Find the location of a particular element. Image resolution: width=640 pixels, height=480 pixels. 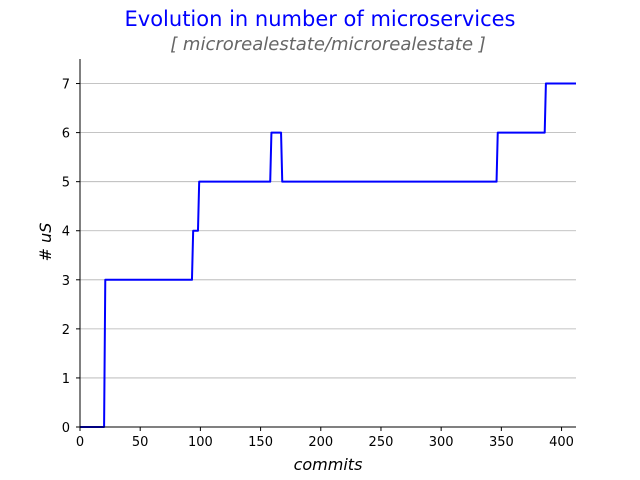

y-tick-label: 6 is located at coordinates (66, 134).